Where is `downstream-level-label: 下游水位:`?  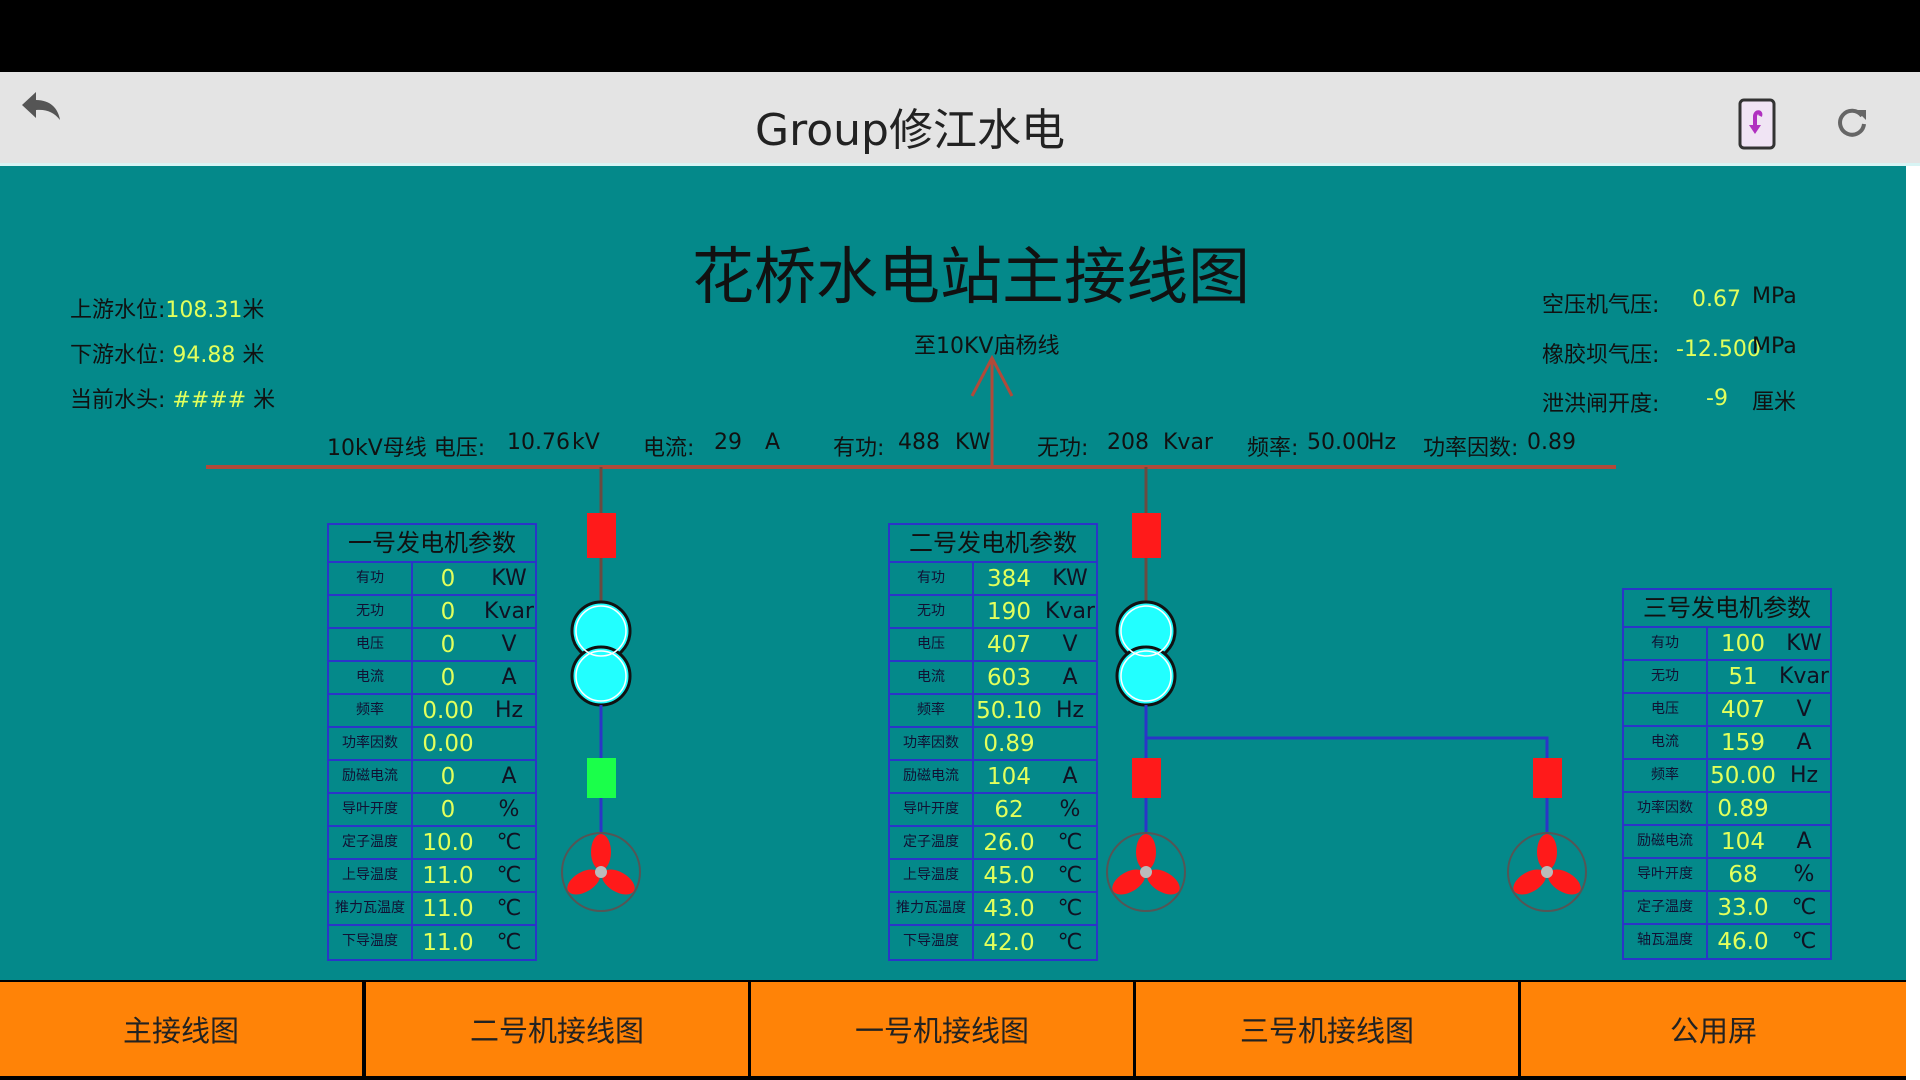
downstream-level-label: 下游水位: is located at coordinates (118, 355).